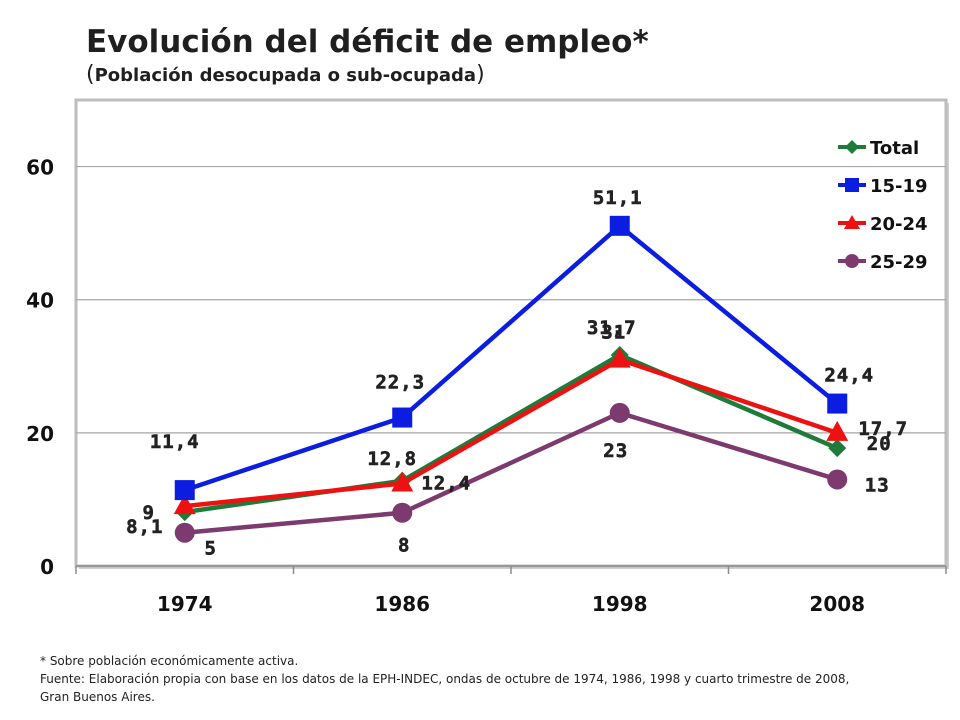 The width and height of the screenshot is (960, 720). I want to click on x-tick-label: 1998, so click(620, 604).